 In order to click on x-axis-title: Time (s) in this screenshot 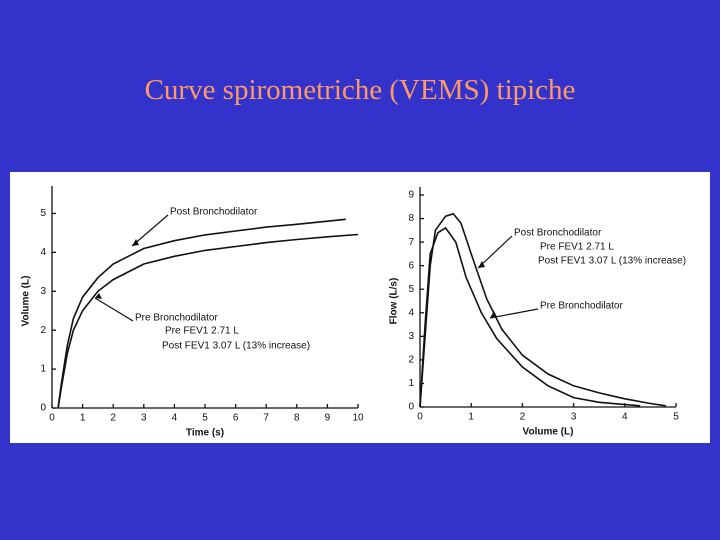, I will do `click(205, 433)`.